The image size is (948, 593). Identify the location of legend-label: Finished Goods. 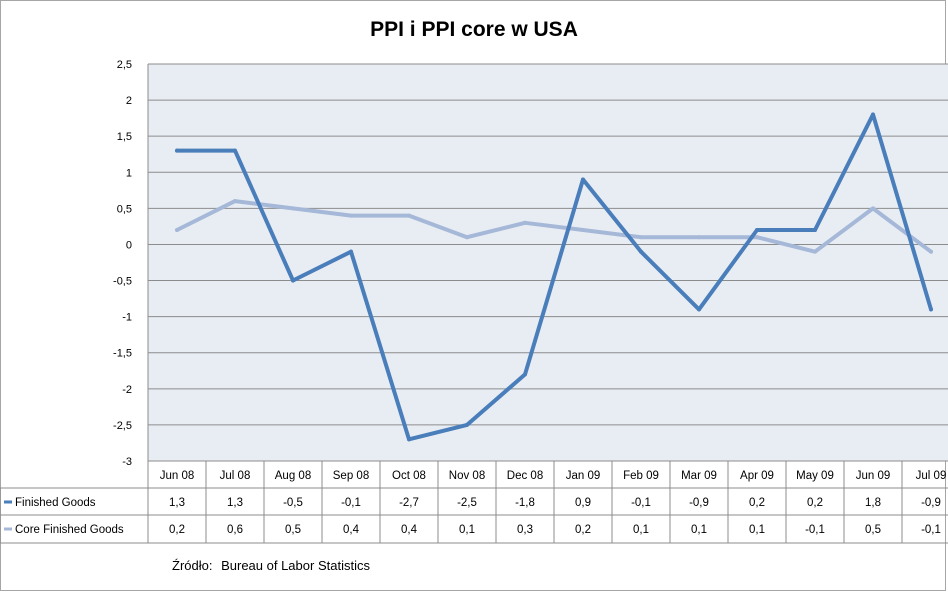
(55, 503).